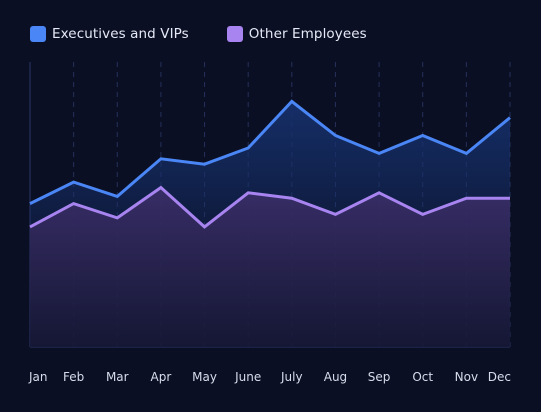 The image size is (541, 412). Describe the element at coordinates (120, 34) in the screenshot. I see `legend-label-executives: Executives and VIPs` at that location.